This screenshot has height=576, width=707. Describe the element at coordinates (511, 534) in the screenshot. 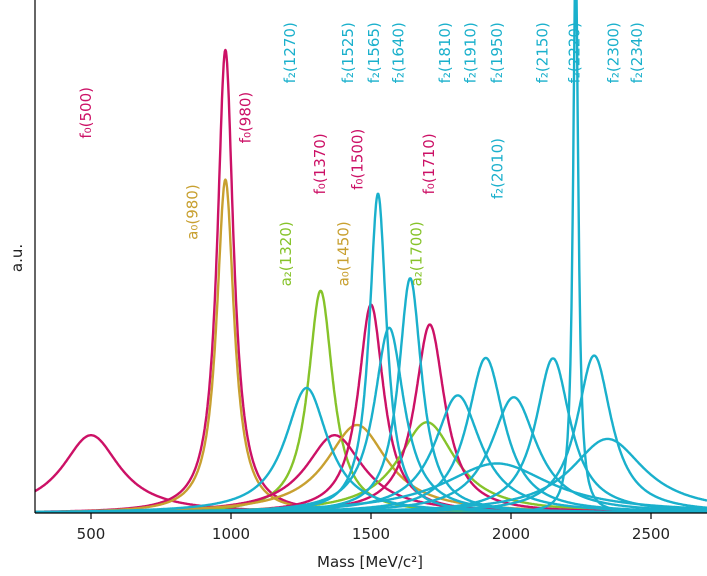

I see `x-tick-label-3: 2000` at that location.